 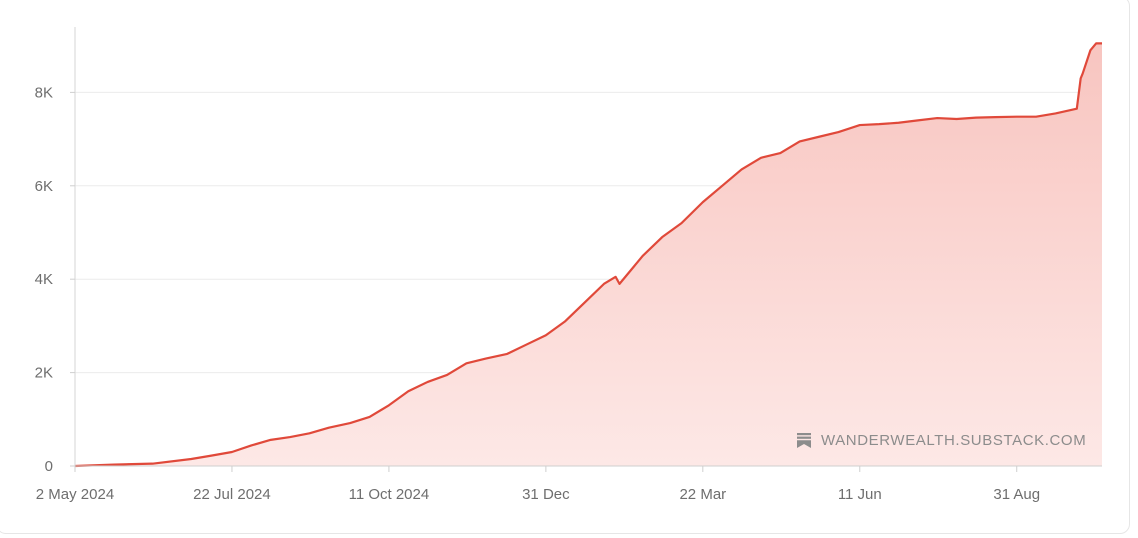 What do you see at coordinates (75, 494) in the screenshot?
I see `x-tick-label: 2 May 2024` at bounding box center [75, 494].